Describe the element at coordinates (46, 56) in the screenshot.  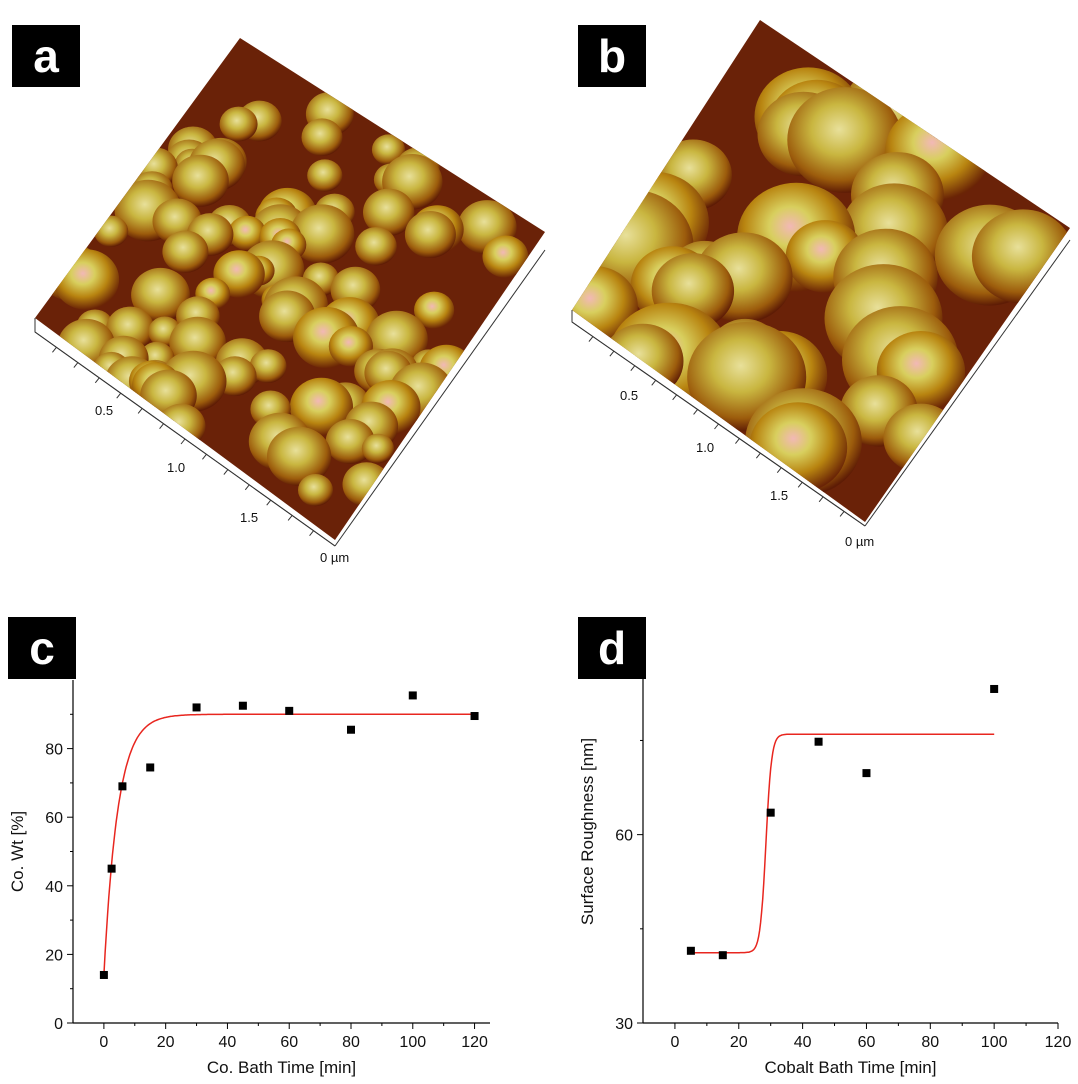
I see `panel-label-a: a` at that location.